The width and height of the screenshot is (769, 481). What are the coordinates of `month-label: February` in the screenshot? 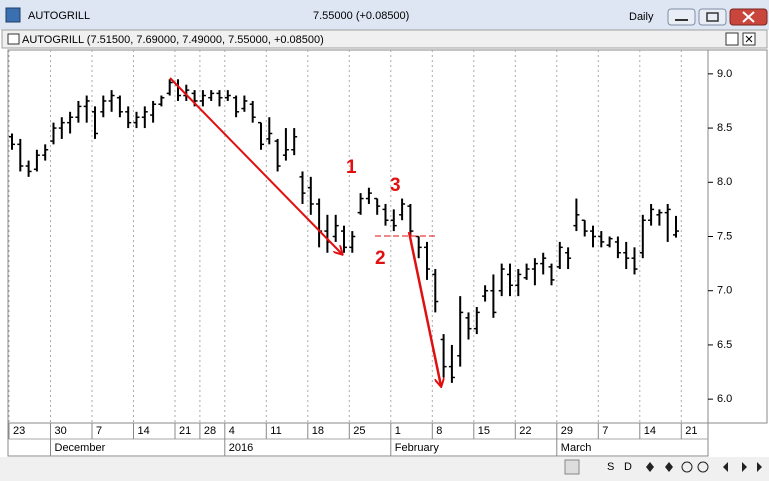 It's located at (417, 448).